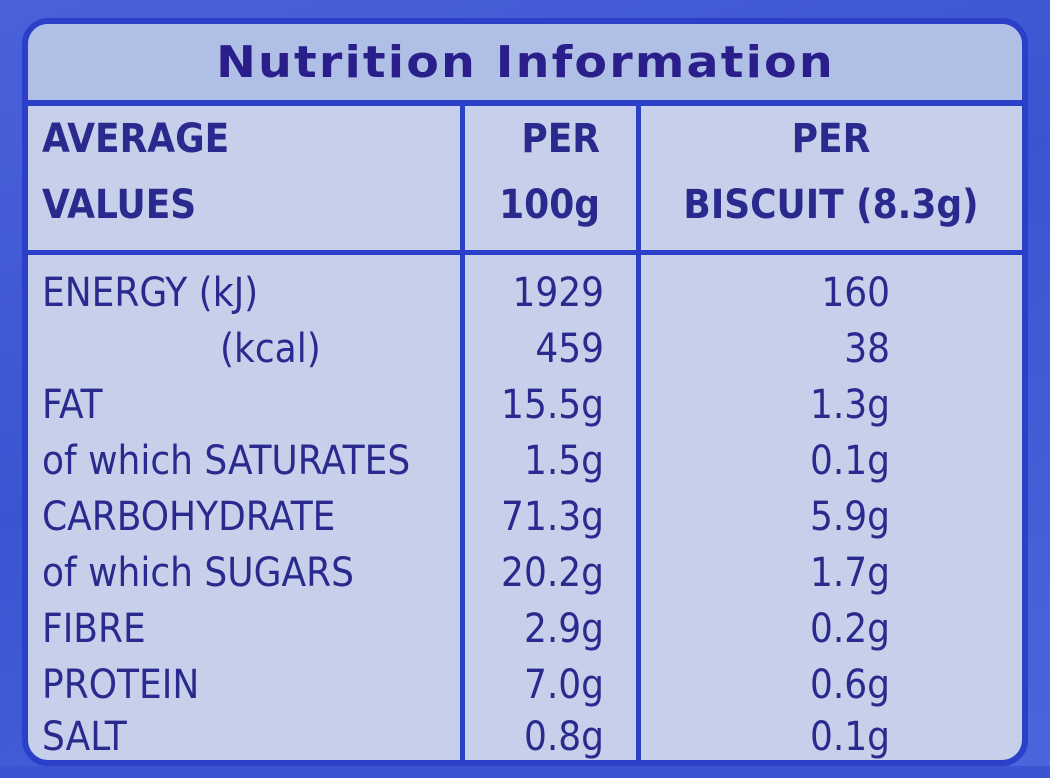 The width and height of the screenshot is (1050, 778). I want to click on row-per-biscuit: 0.6g, so click(849, 685).